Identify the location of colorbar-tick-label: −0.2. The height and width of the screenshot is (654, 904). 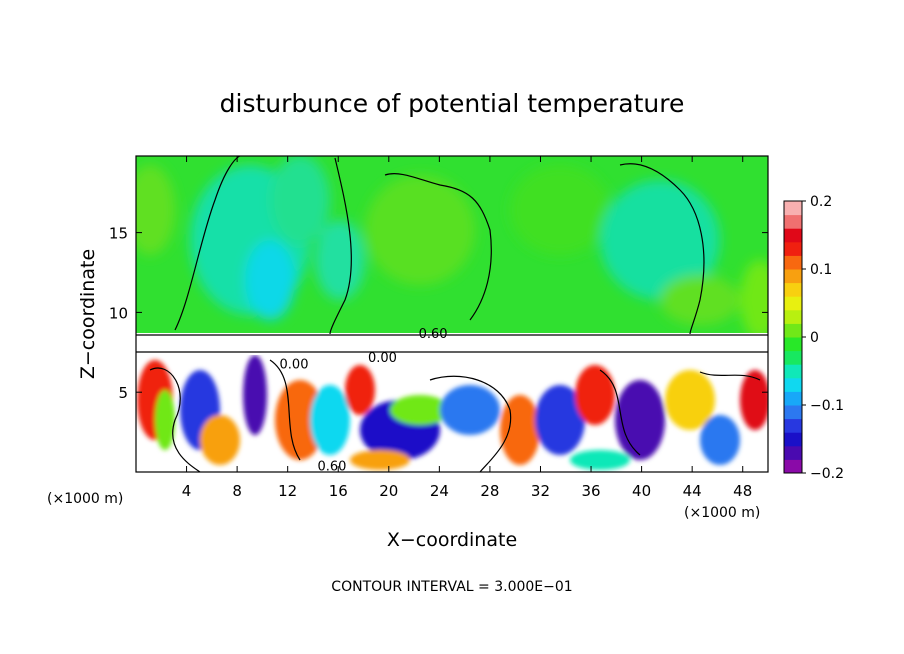
(827, 474).